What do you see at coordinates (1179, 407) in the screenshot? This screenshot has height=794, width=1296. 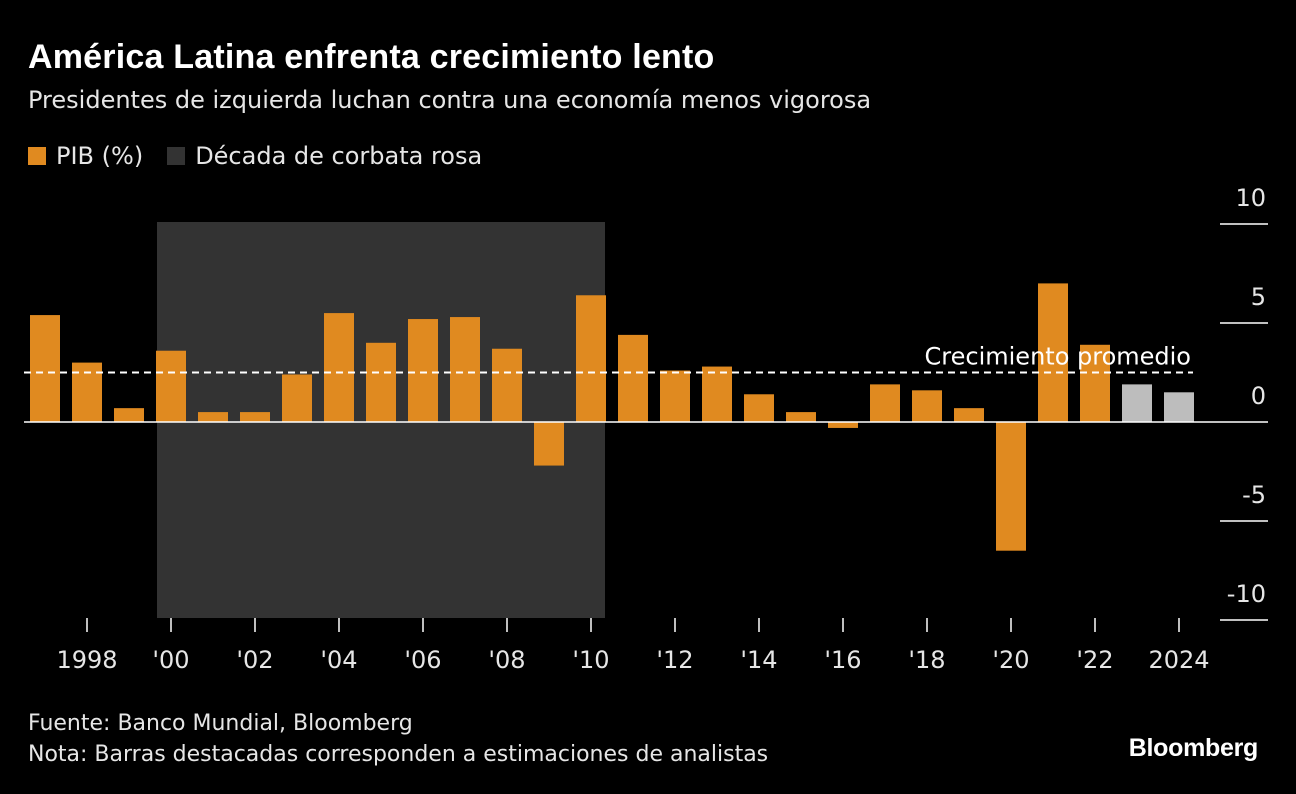 I see `bar-2024` at bounding box center [1179, 407].